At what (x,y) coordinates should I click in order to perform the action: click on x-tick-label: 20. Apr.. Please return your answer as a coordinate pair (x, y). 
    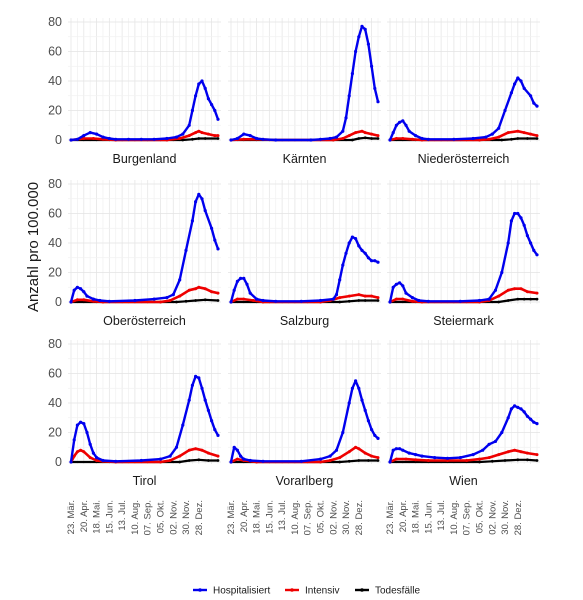
    Looking at the image, I should click on (244, 516).